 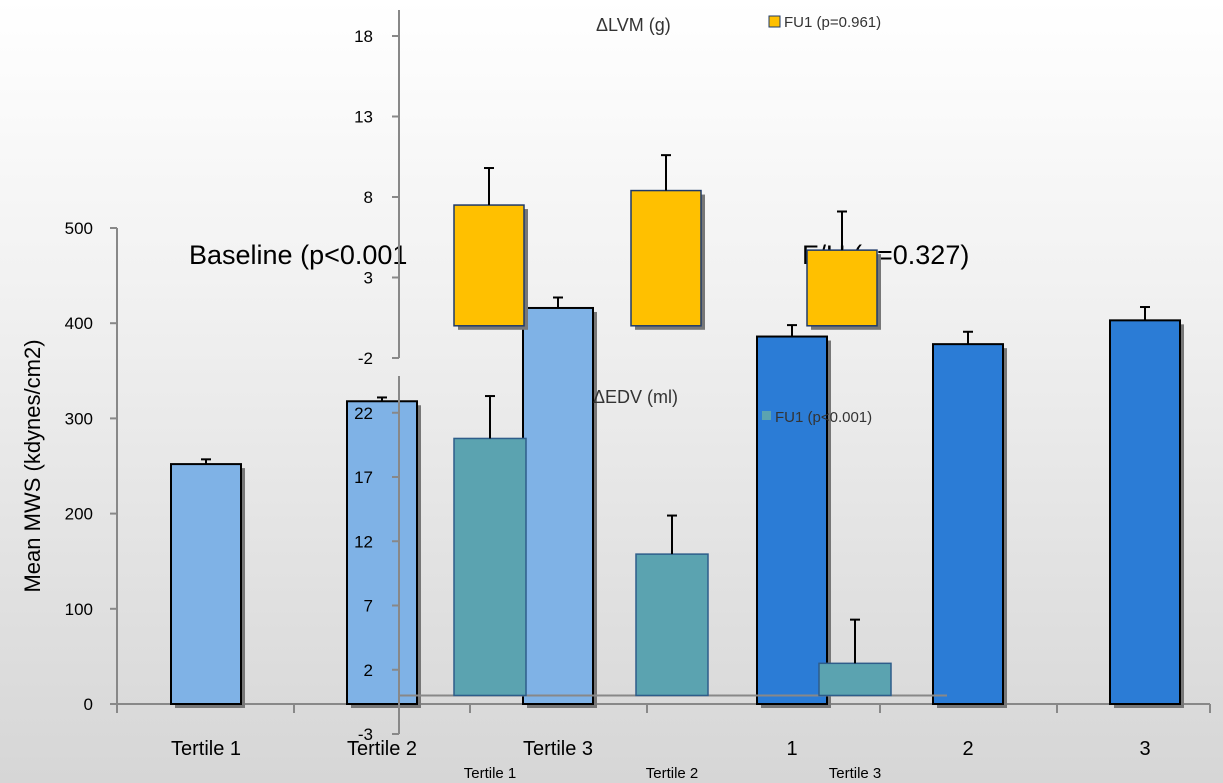 What do you see at coordinates (368, 197) in the screenshot?
I see `lvm-y-tick-label: 8` at bounding box center [368, 197].